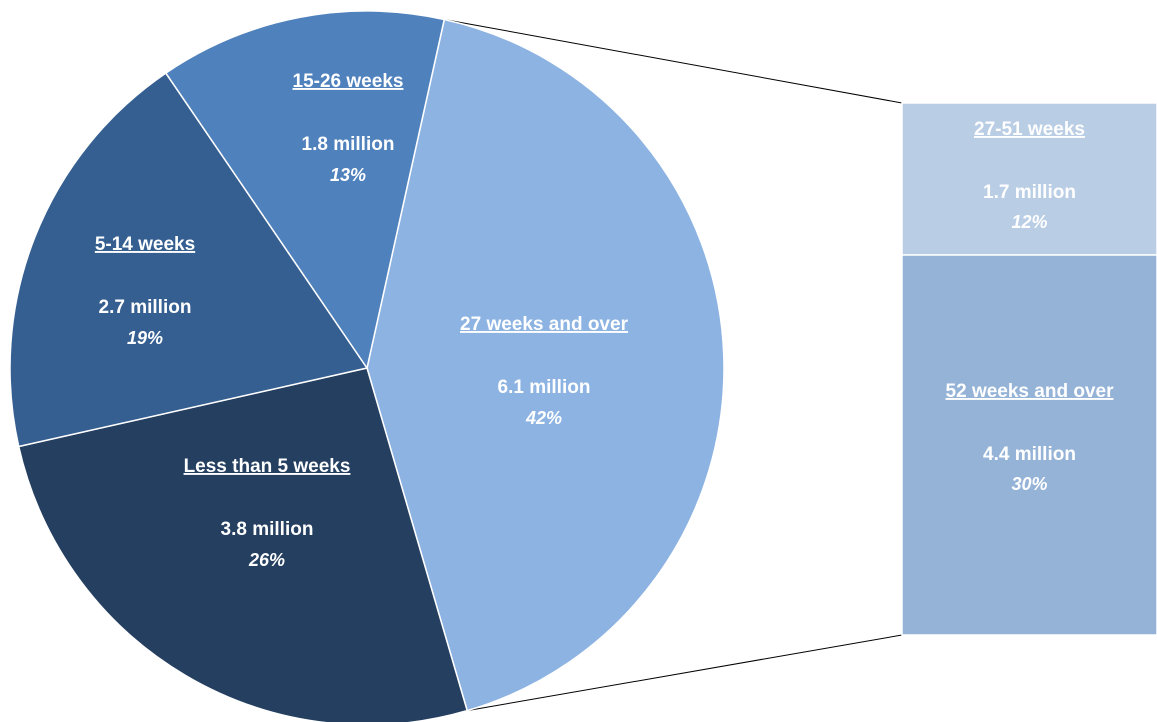 The height and width of the screenshot is (722, 1157). What do you see at coordinates (348, 144) in the screenshot?
I see `slice-value-15-26-weeks: 1.8 million` at bounding box center [348, 144].